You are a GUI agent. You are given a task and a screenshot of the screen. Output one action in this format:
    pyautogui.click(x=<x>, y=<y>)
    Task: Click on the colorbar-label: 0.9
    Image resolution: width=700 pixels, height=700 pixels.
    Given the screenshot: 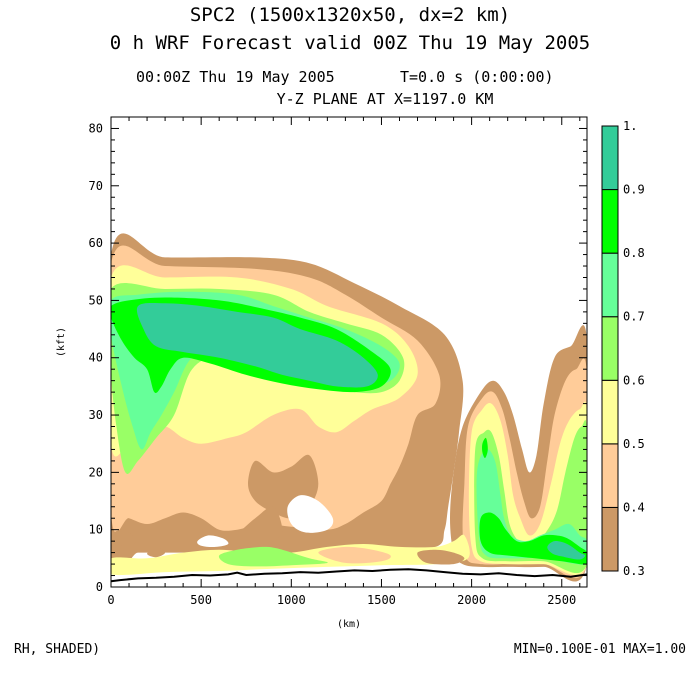 What is the action you would take?
    pyautogui.click(x=634, y=190)
    